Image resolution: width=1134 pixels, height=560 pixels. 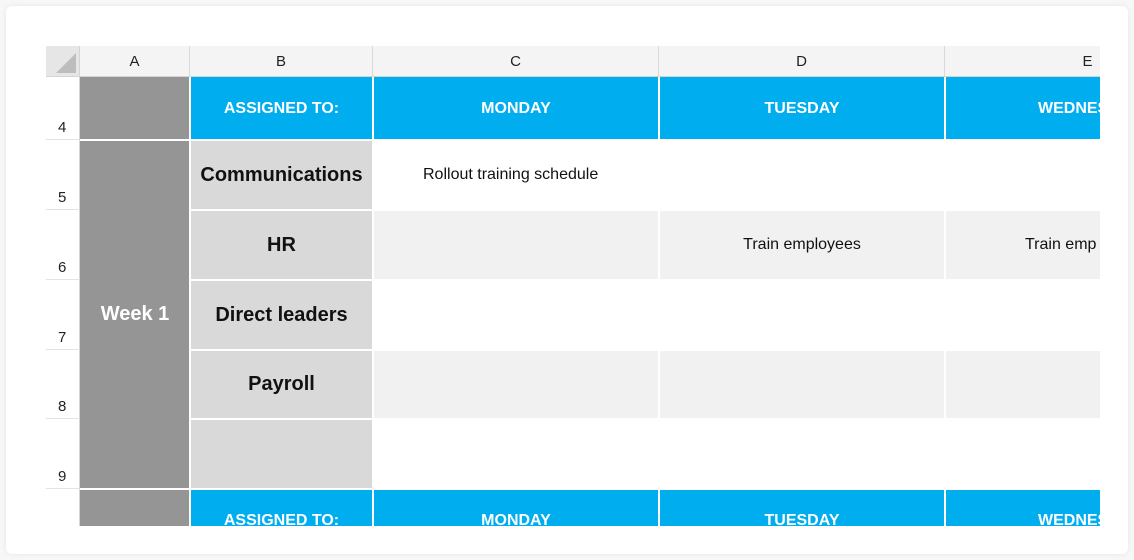 What do you see at coordinates (516, 175) in the screenshot?
I see `task-communications-monday: Rollout training schedule` at bounding box center [516, 175].